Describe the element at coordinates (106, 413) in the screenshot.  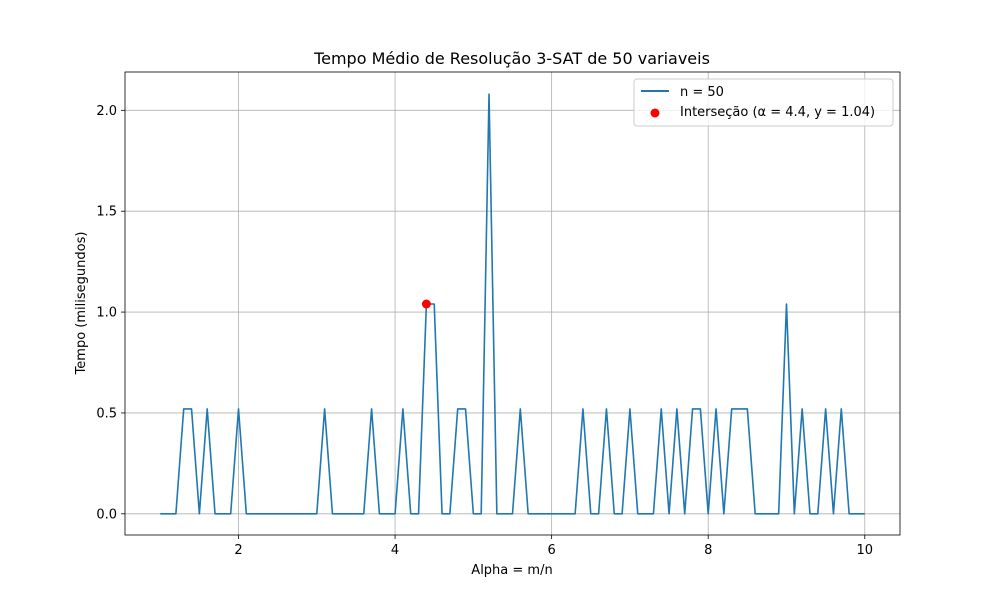
I see `y-tick-label: 0.5` at that location.